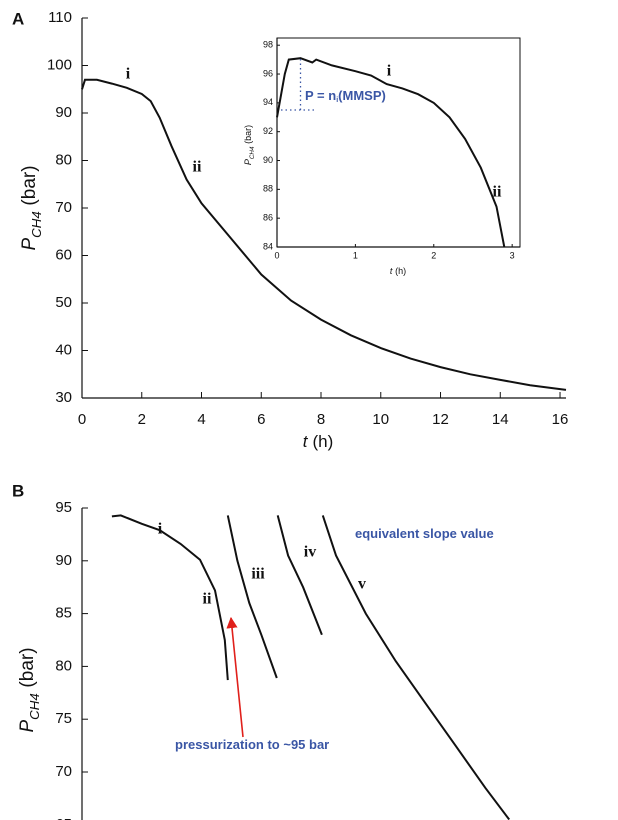 This screenshot has height=820, width=618. Describe the element at coordinates (268, 131) in the screenshot. I see `y-tick-label: 92` at that location.